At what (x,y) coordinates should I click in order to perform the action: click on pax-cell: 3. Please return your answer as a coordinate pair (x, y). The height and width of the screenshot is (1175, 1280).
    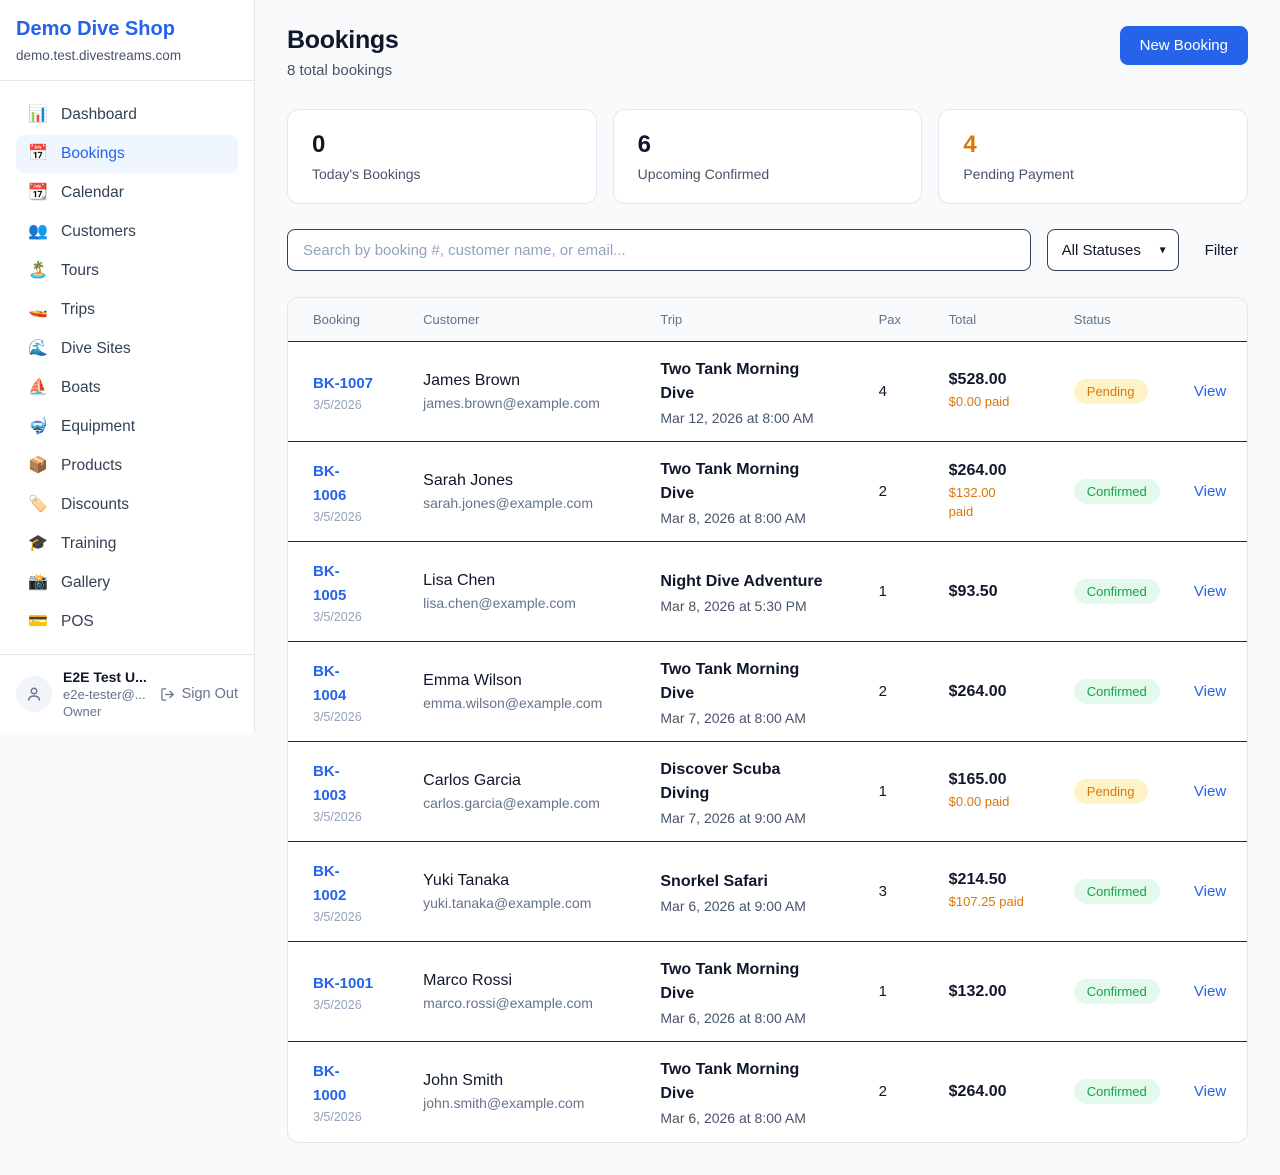
    Looking at the image, I should click on (913, 891).